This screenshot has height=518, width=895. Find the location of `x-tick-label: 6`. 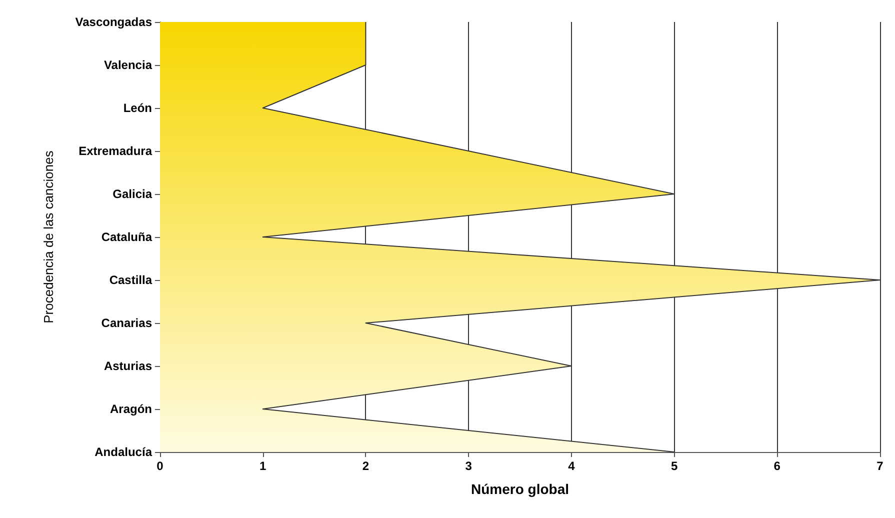

x-tick-label: 6 is located at coordinates (777, 466).